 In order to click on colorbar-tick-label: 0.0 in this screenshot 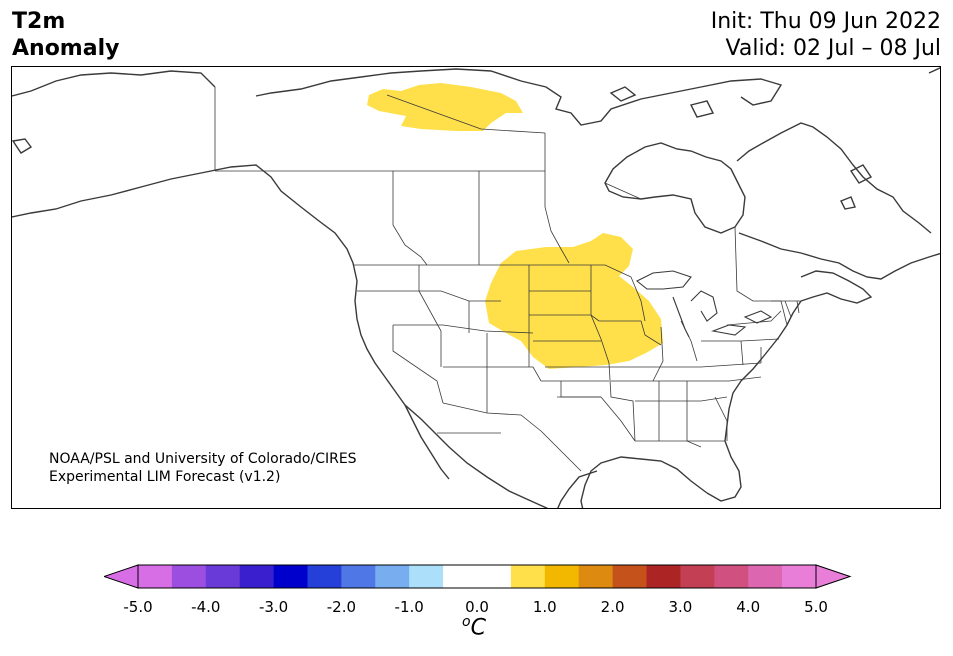, I will do `click(477, 607)`.